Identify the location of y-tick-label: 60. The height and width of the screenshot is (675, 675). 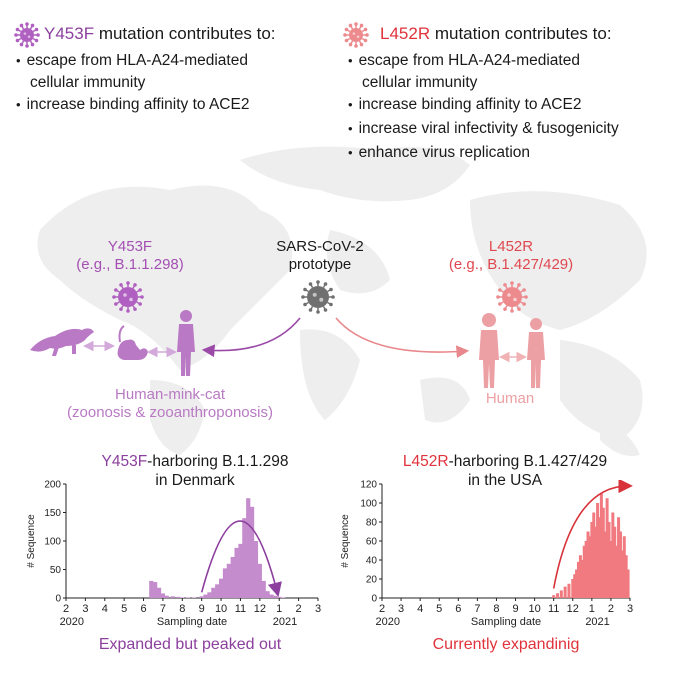
(372, 542).